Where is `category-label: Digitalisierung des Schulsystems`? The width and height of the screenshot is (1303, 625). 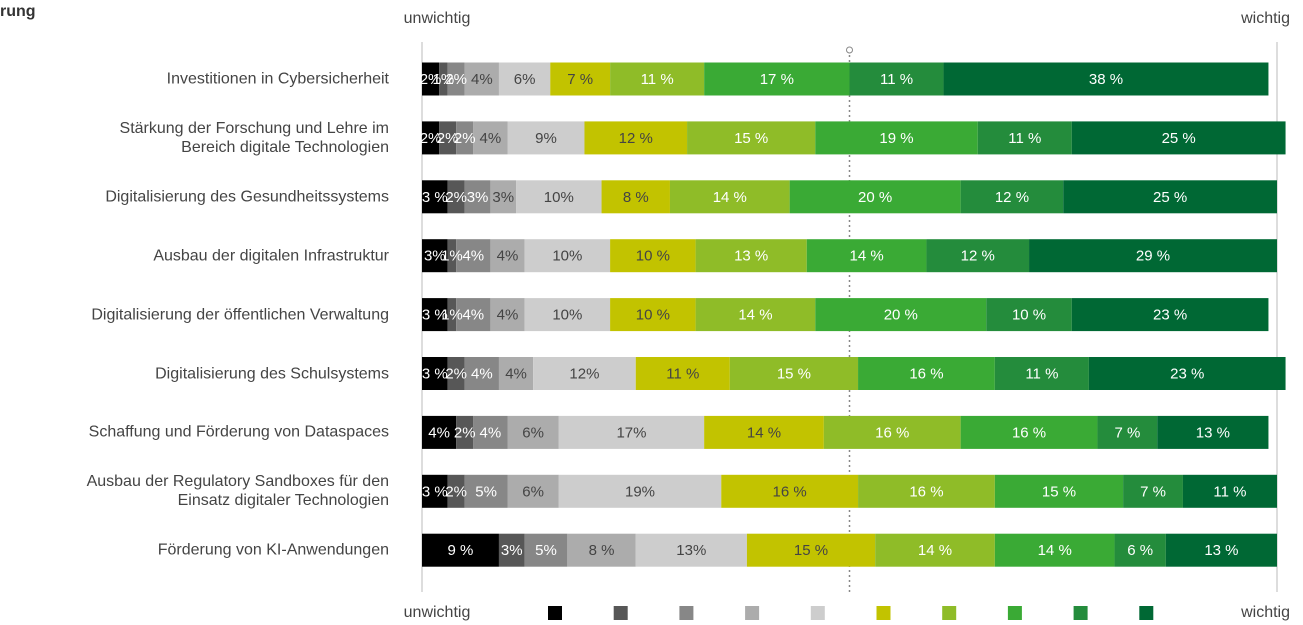 category-label: Digitalisierung des Schulsystems is located at coordinates (272, 373).